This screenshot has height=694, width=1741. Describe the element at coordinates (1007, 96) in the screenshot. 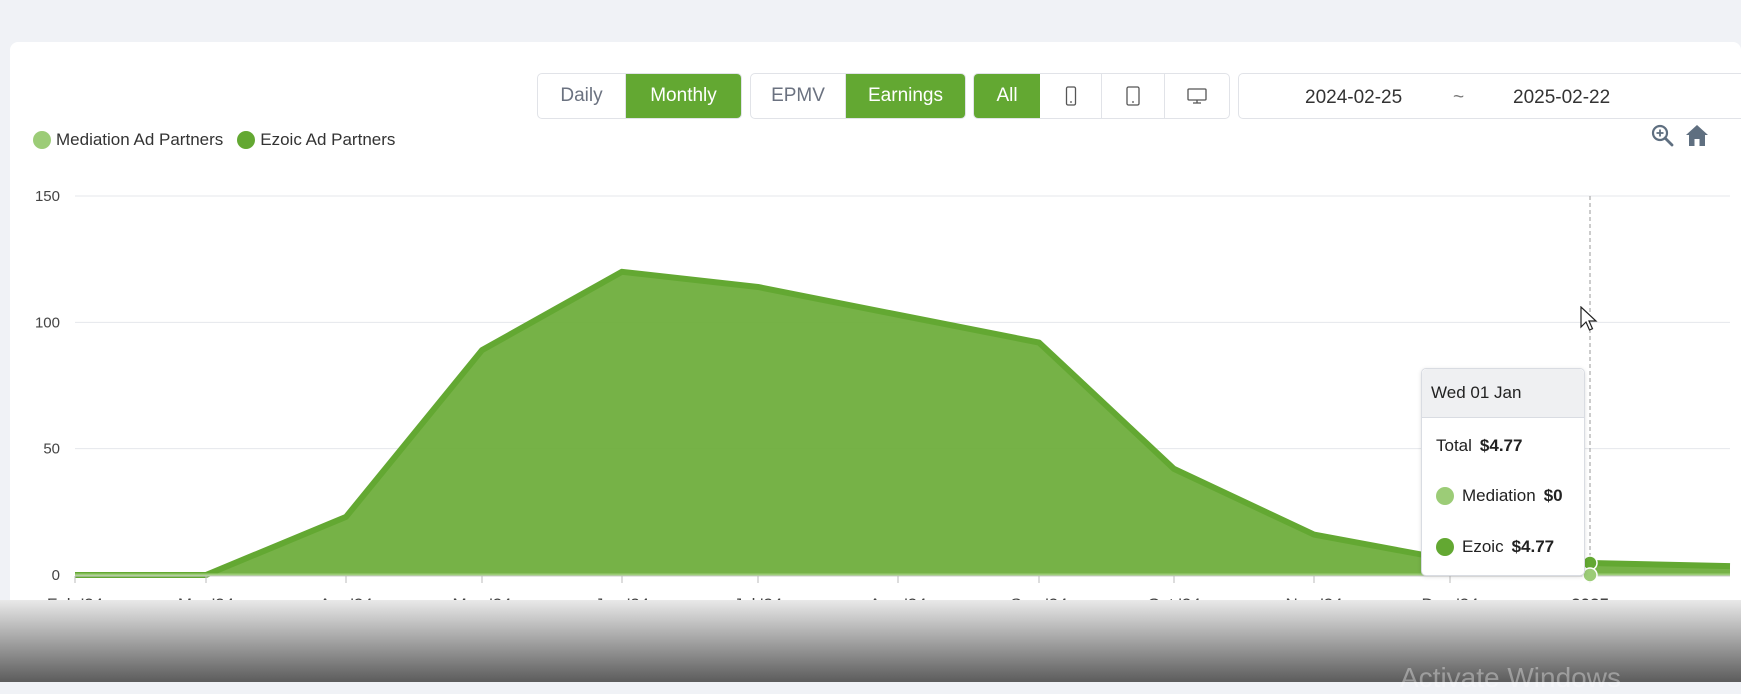

I see `all-devices-button: All` at that location.